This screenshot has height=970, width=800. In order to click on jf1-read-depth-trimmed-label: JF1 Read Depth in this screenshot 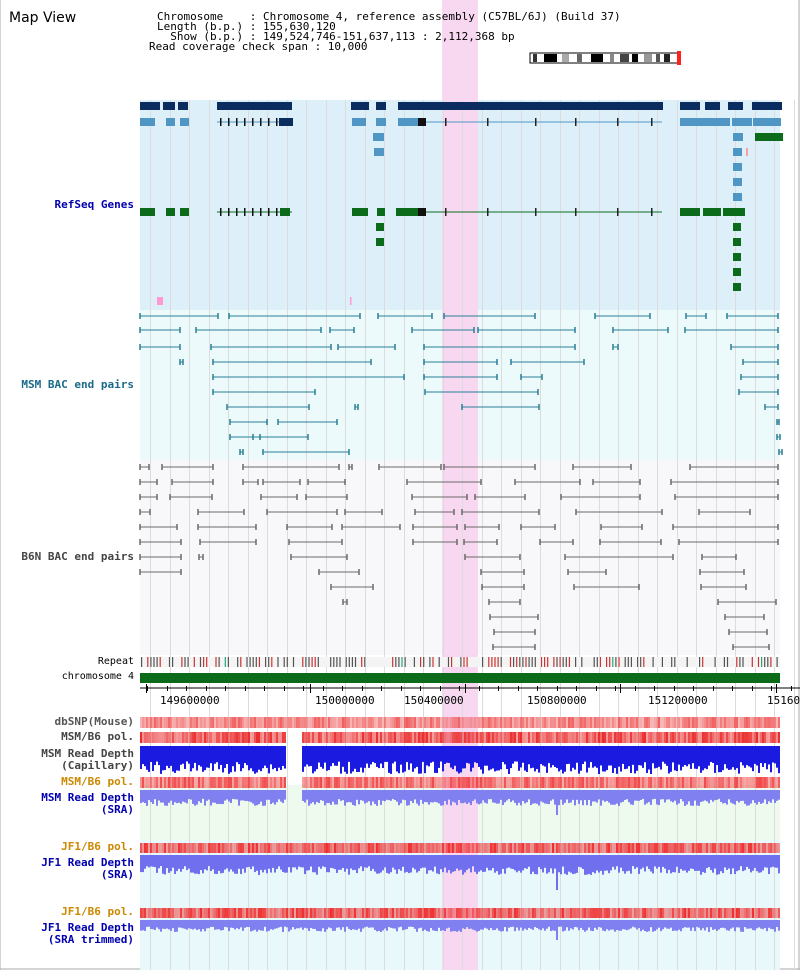, I will do `click(87, 927)`.